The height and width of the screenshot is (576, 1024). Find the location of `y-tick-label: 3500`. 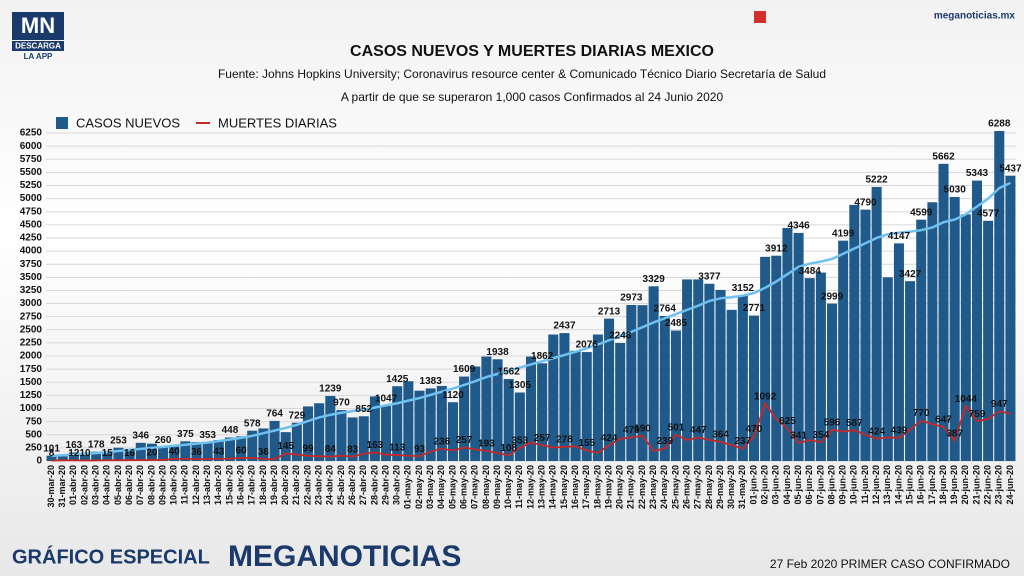

y-tick-label: 3500 is located at coordinates (31, 277).